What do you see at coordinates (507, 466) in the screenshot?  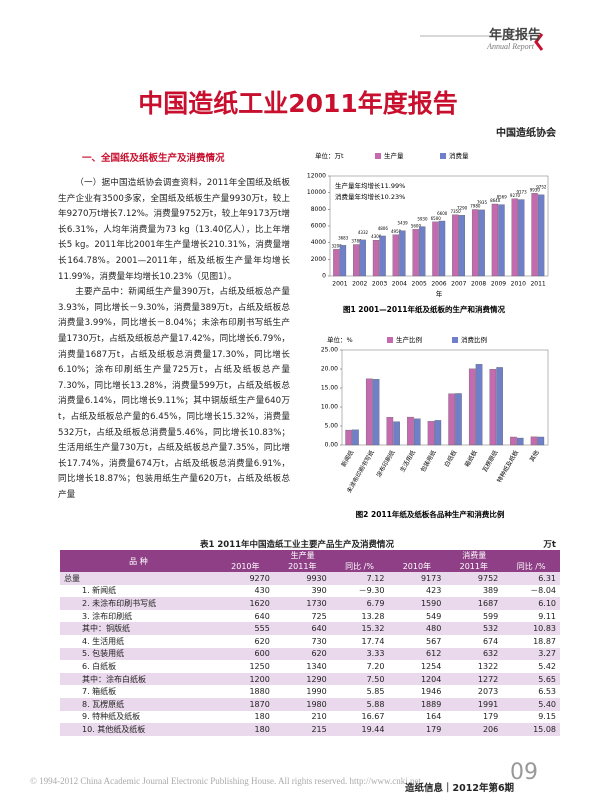 I see `x-tick-label: 特种纸及纸板` at bounding box center [507, 466].